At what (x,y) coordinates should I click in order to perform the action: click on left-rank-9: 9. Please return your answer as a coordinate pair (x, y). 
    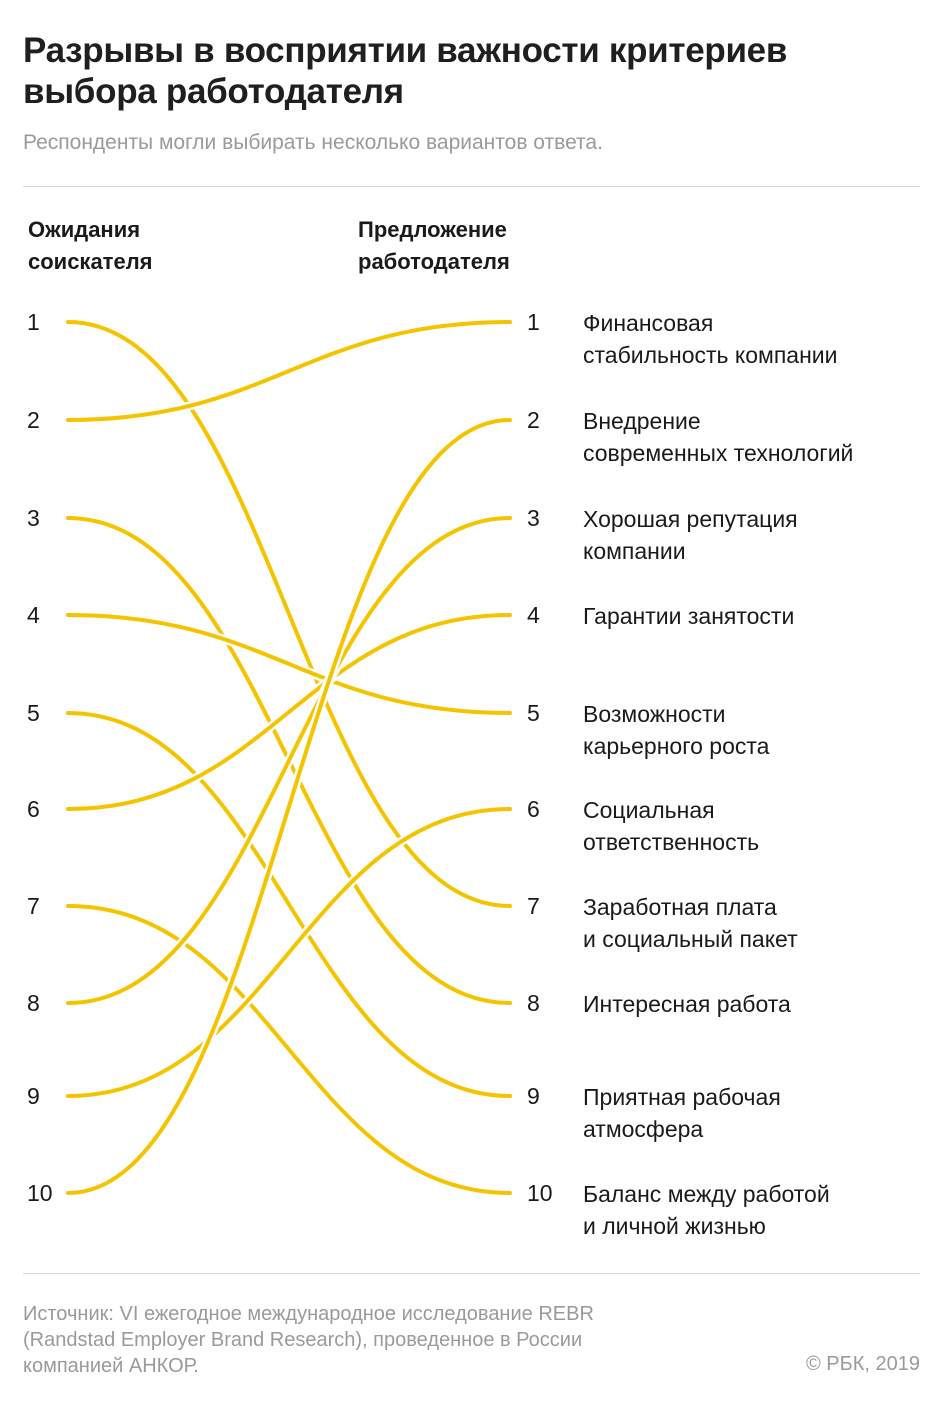
    Looking at the image, I should click on (33, 1096).